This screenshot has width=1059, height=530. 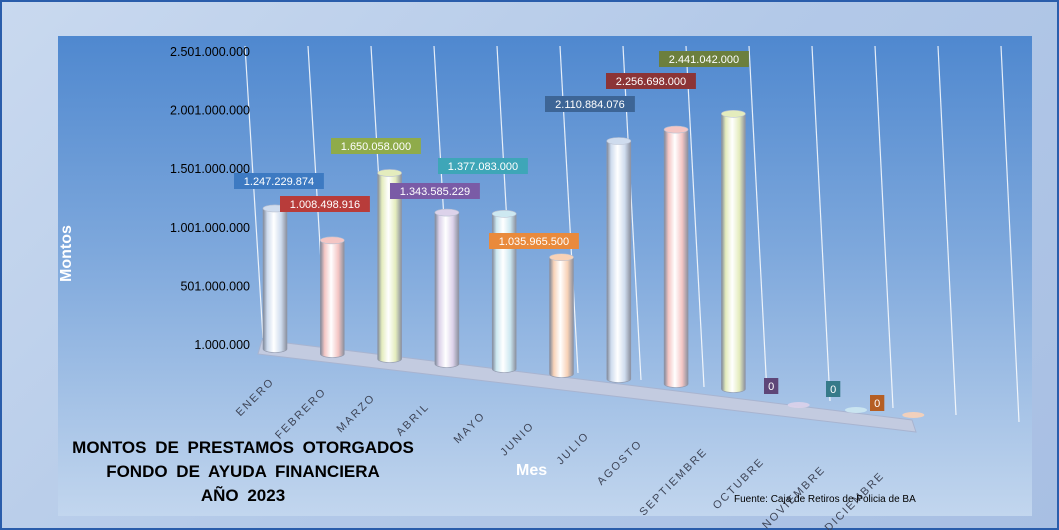 I want to click on data-label: 1.650.058.000, so click(x=376, y=146).